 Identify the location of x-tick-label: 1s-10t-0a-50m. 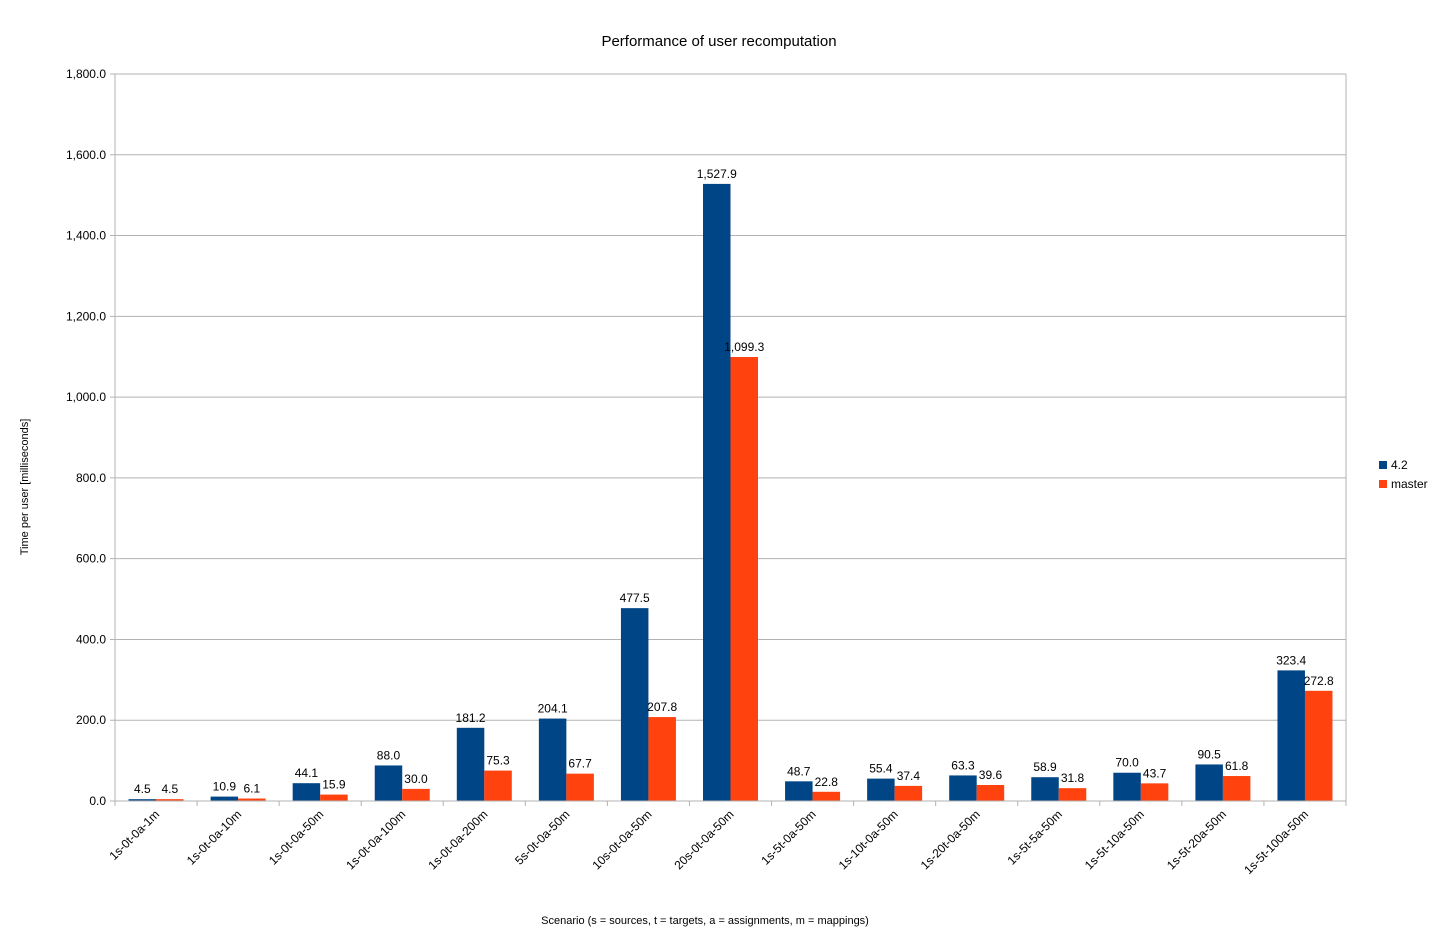
(868, 839).